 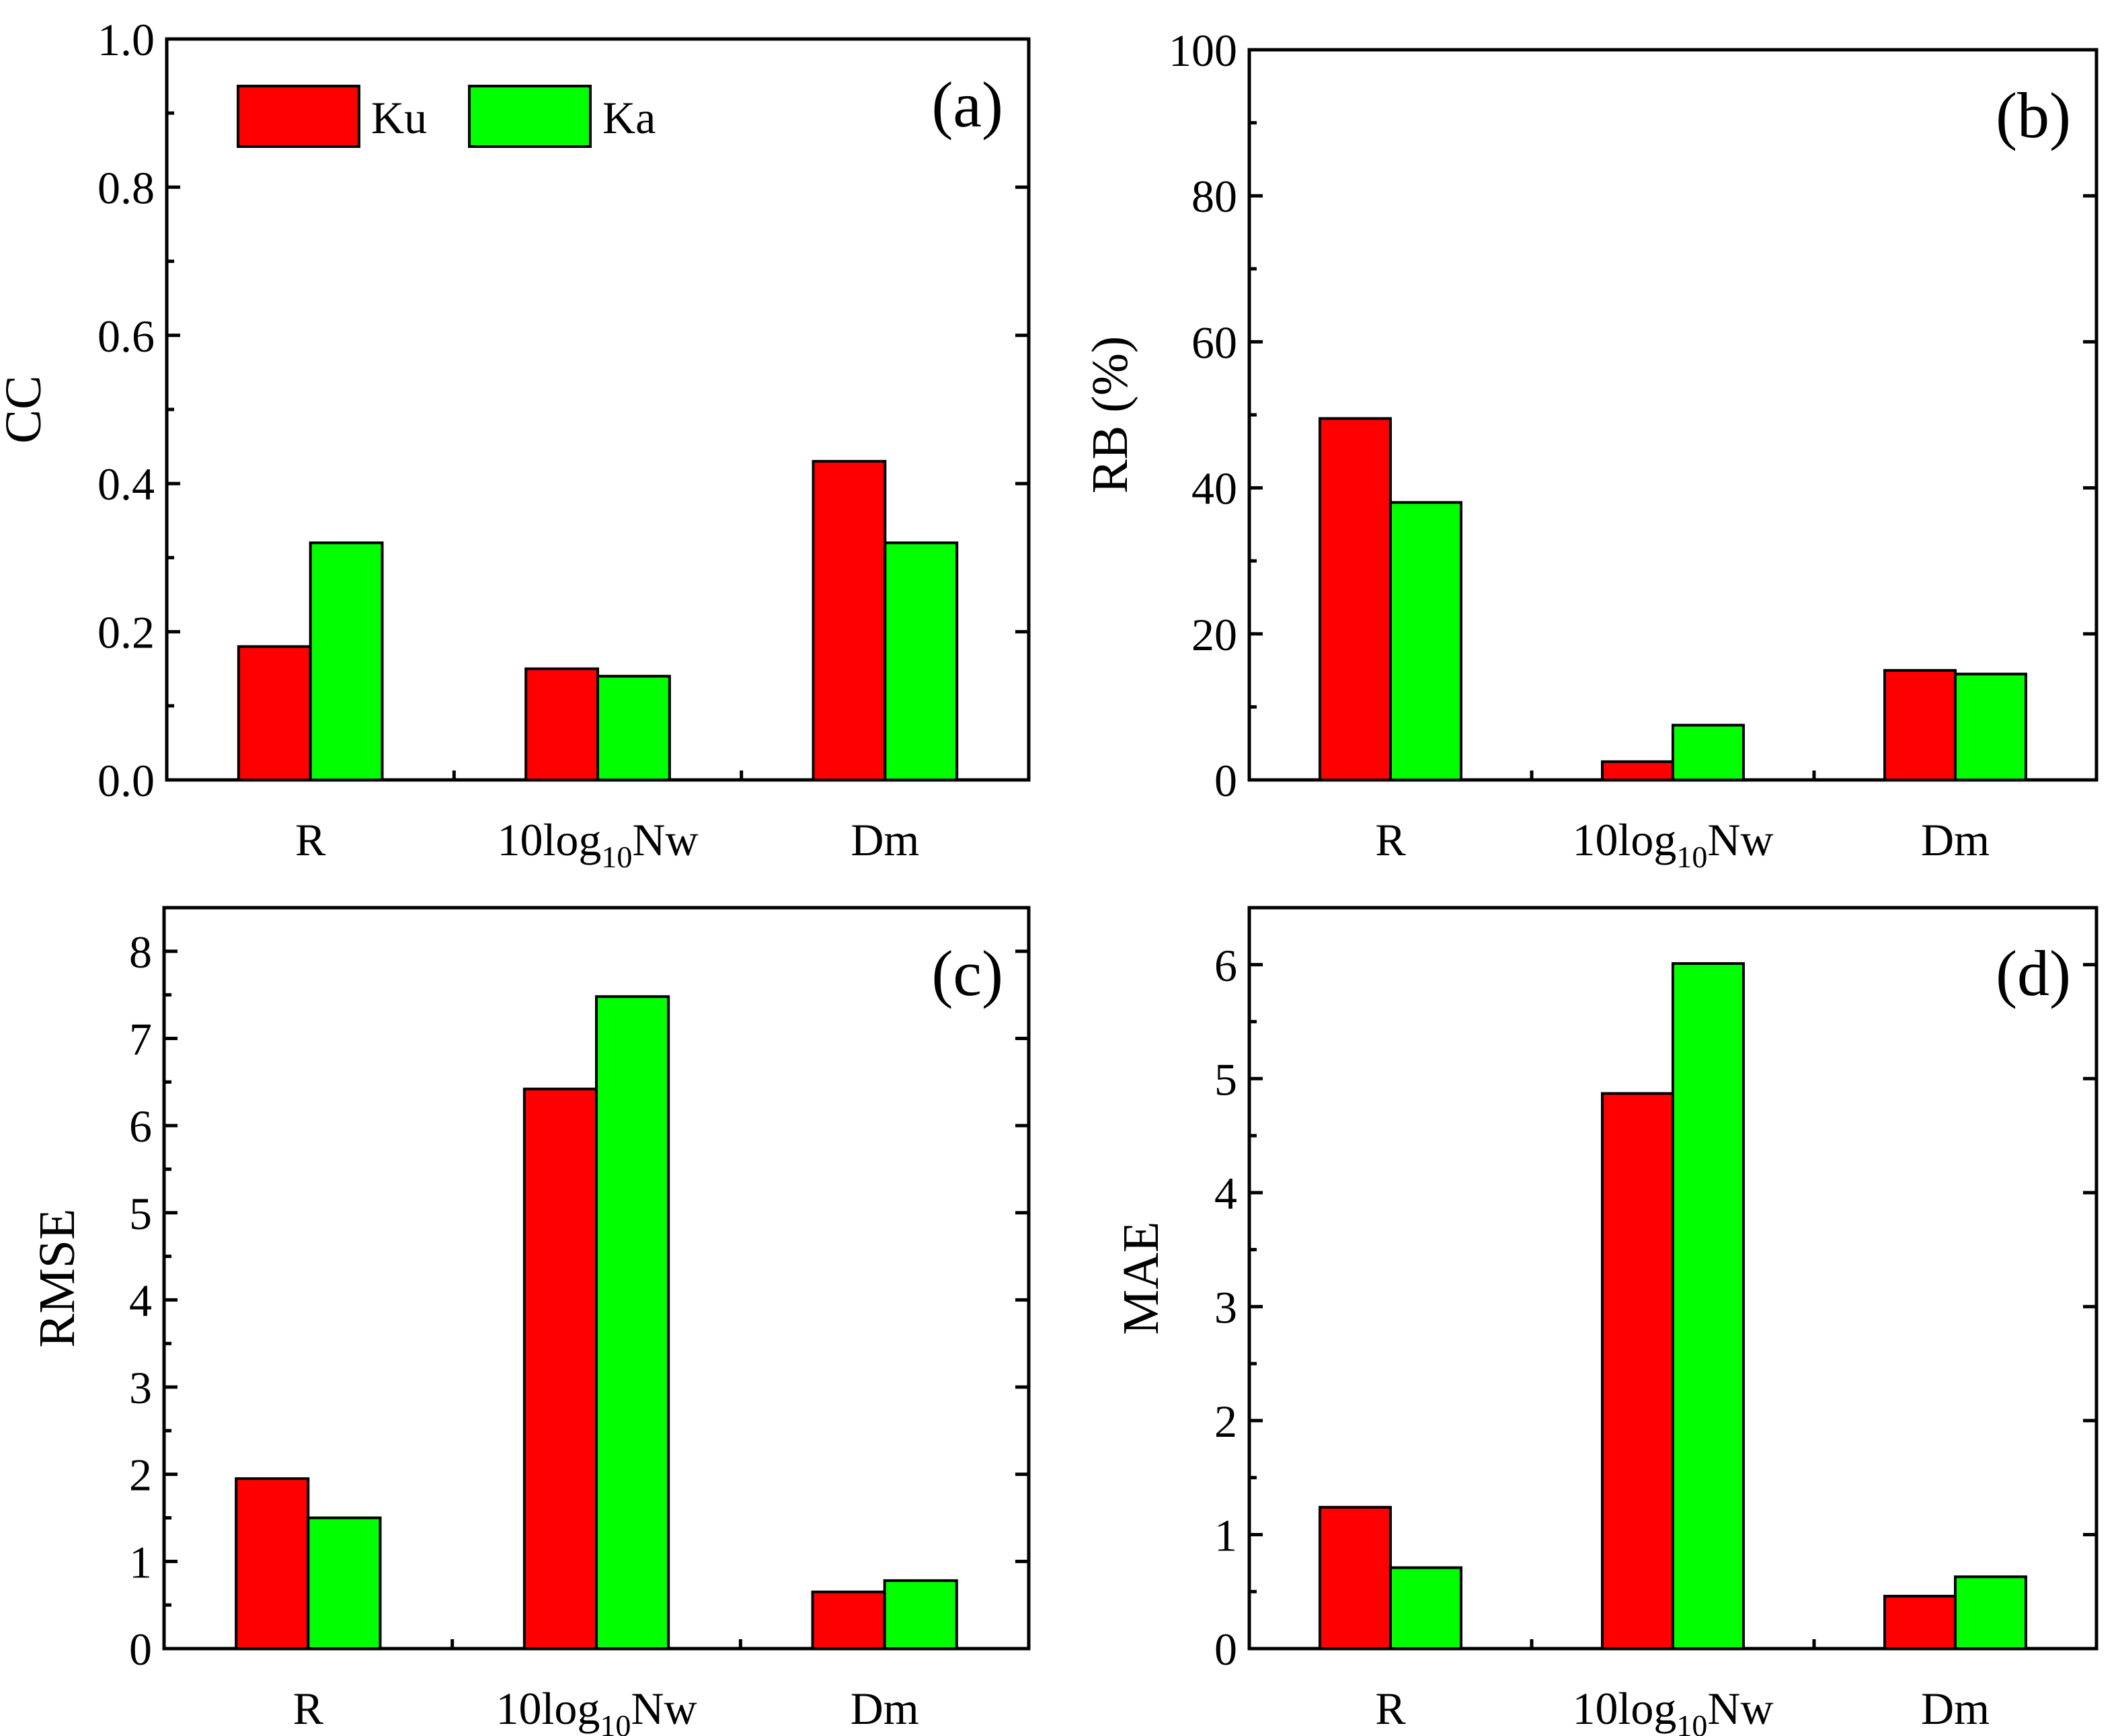 What do you see at coordinates (1214, 488) in the screenshot?
I see `y-tick-label: 40` at bounding box center [1214, 488].